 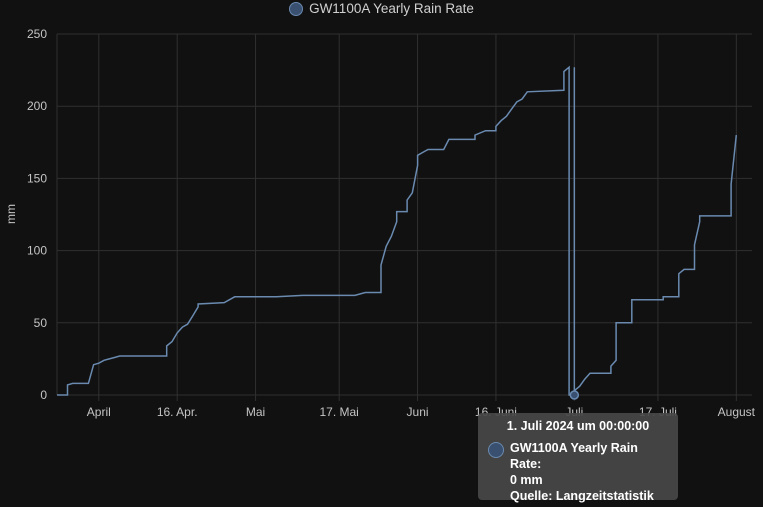 What do you see at coordinates (99, 412) in the screenshot?
I see `x-tick-label: April` at bounding box center [99, 412].